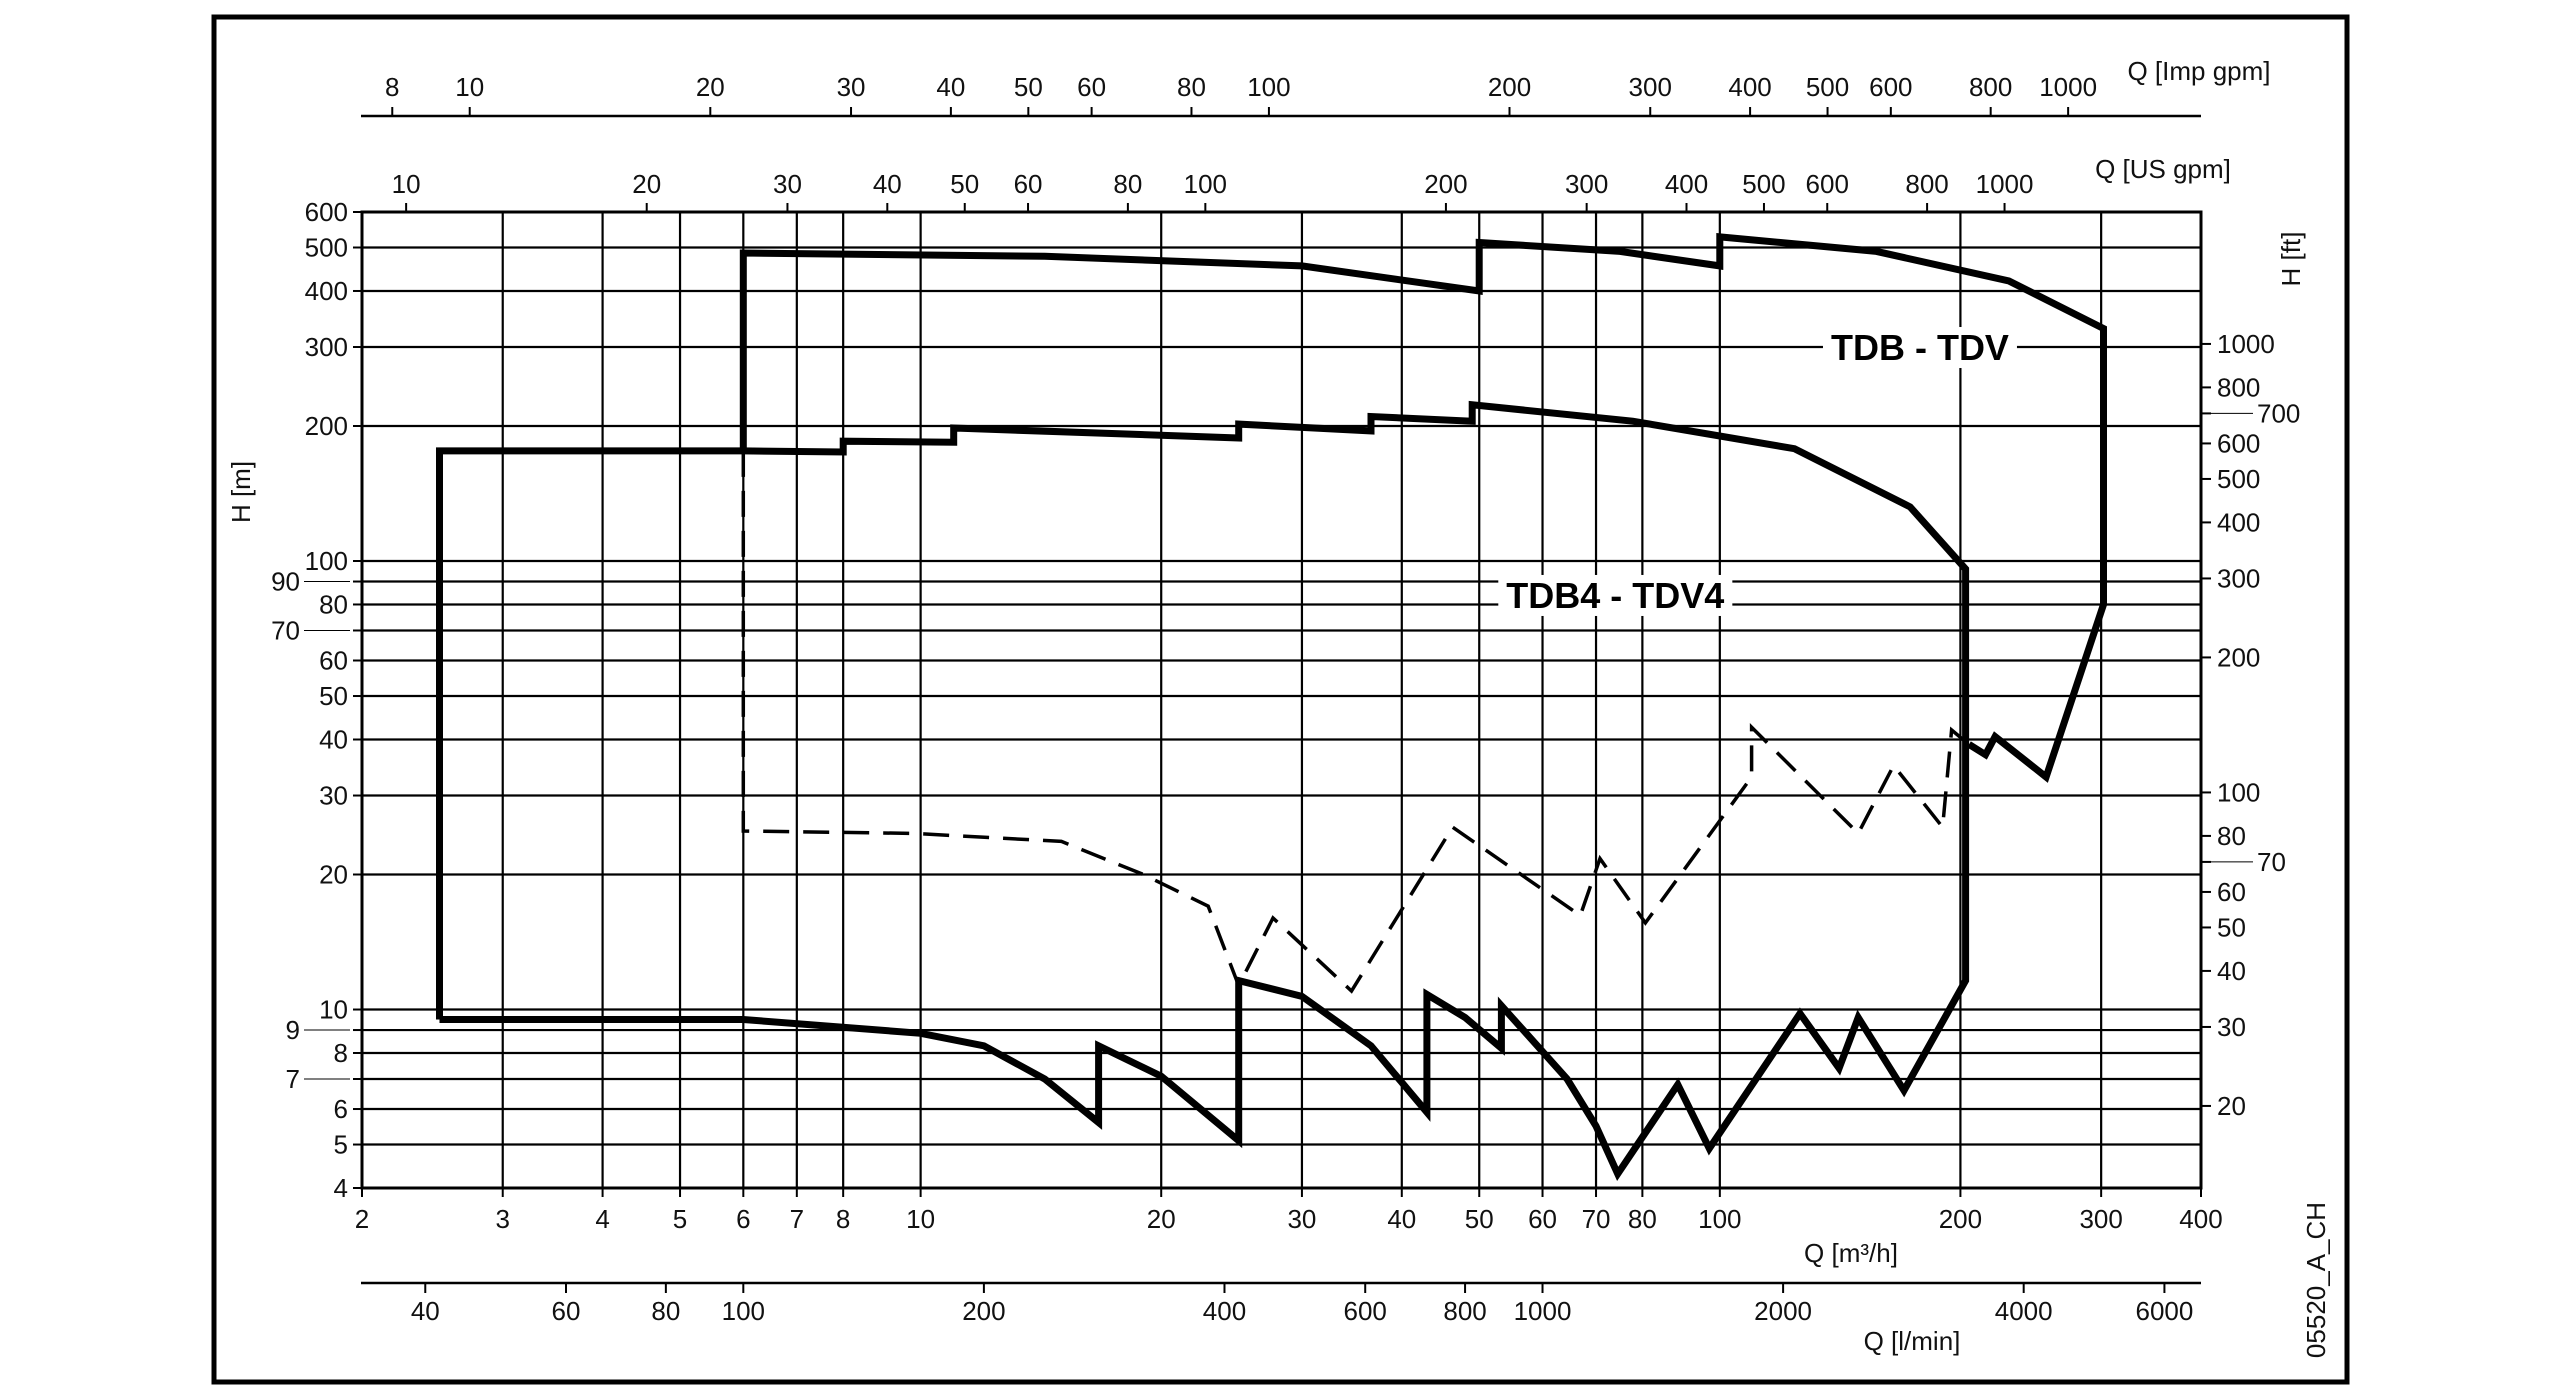  I want to click on imp-gpm-tick-label: 10, so click(469, 87).